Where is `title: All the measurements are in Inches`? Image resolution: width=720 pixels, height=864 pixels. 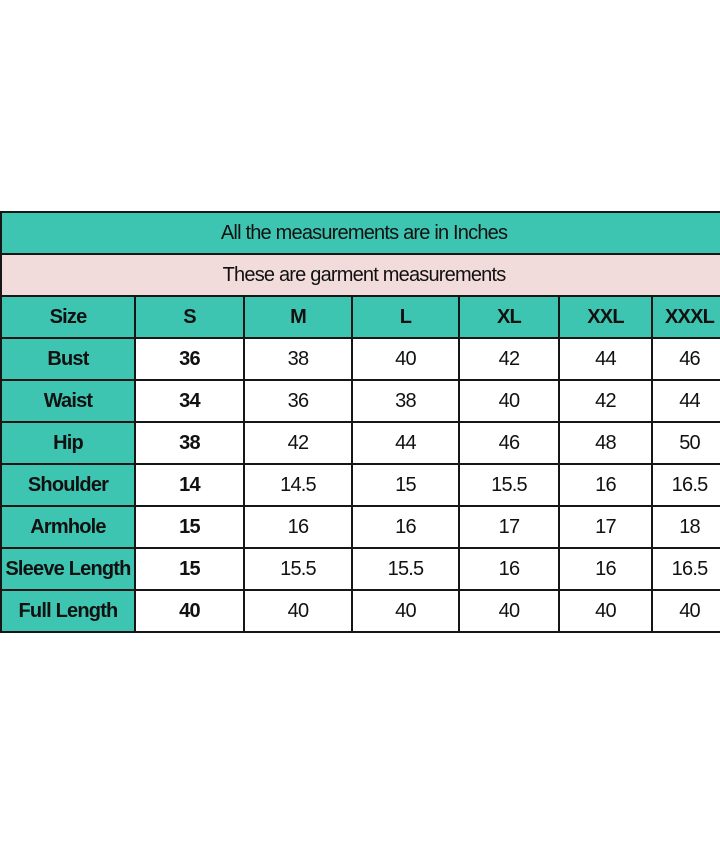 title: All the measurements are in Inches is located at coordinates (360, 233).